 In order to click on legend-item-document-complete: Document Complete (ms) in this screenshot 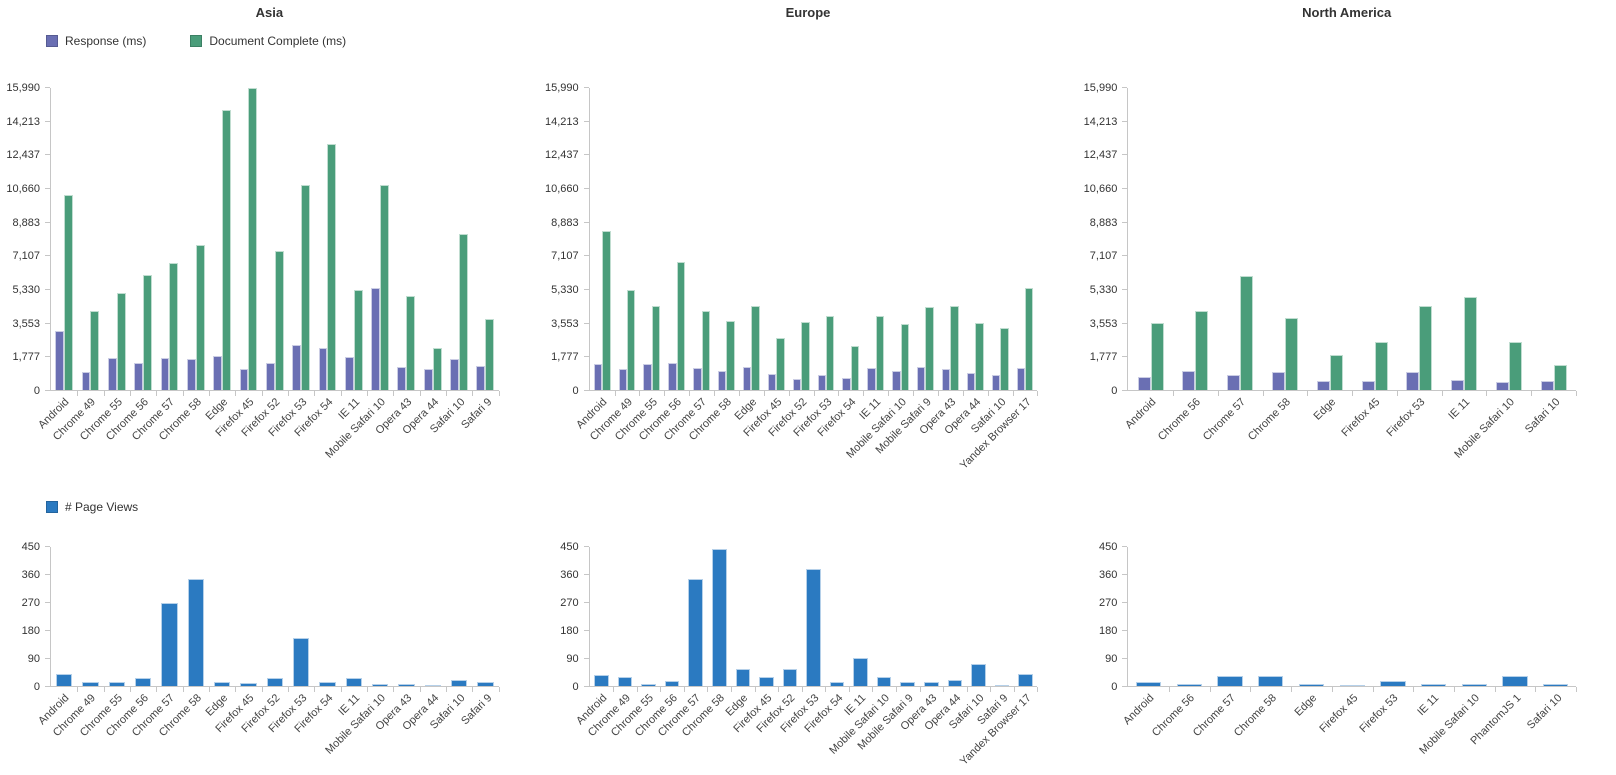, I will do `click(268, 41)`.